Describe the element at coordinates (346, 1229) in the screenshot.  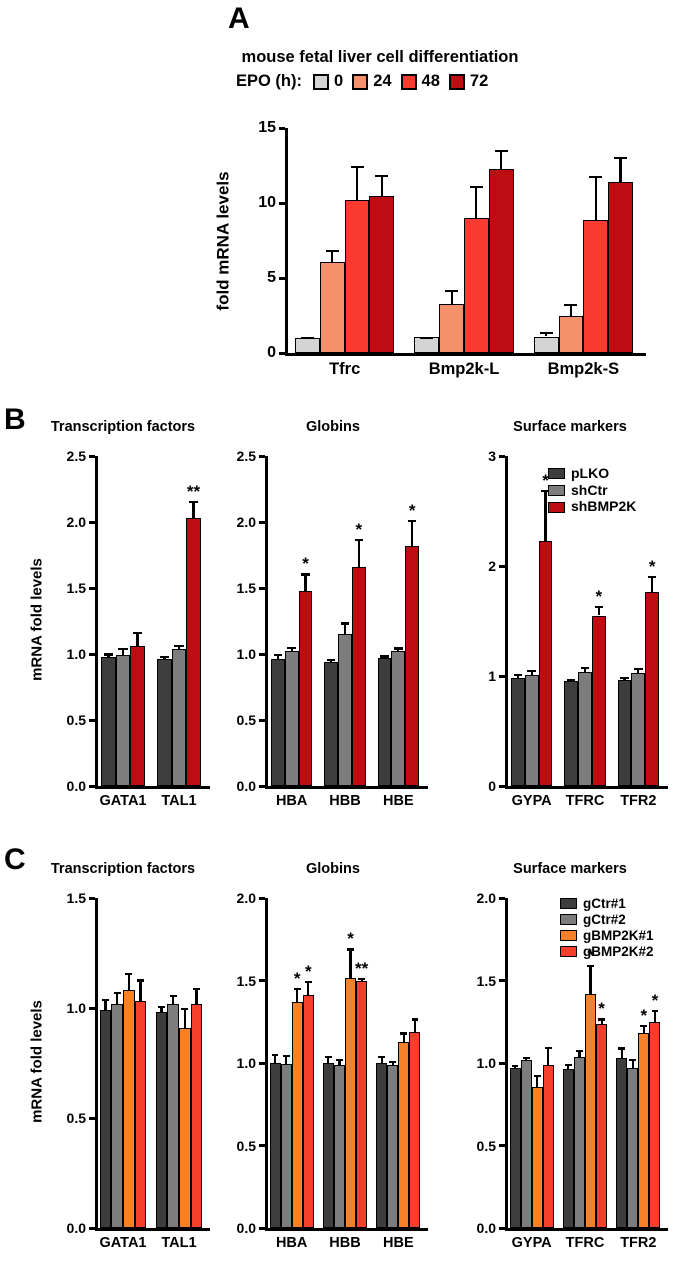
I see `x-axis` at that location.